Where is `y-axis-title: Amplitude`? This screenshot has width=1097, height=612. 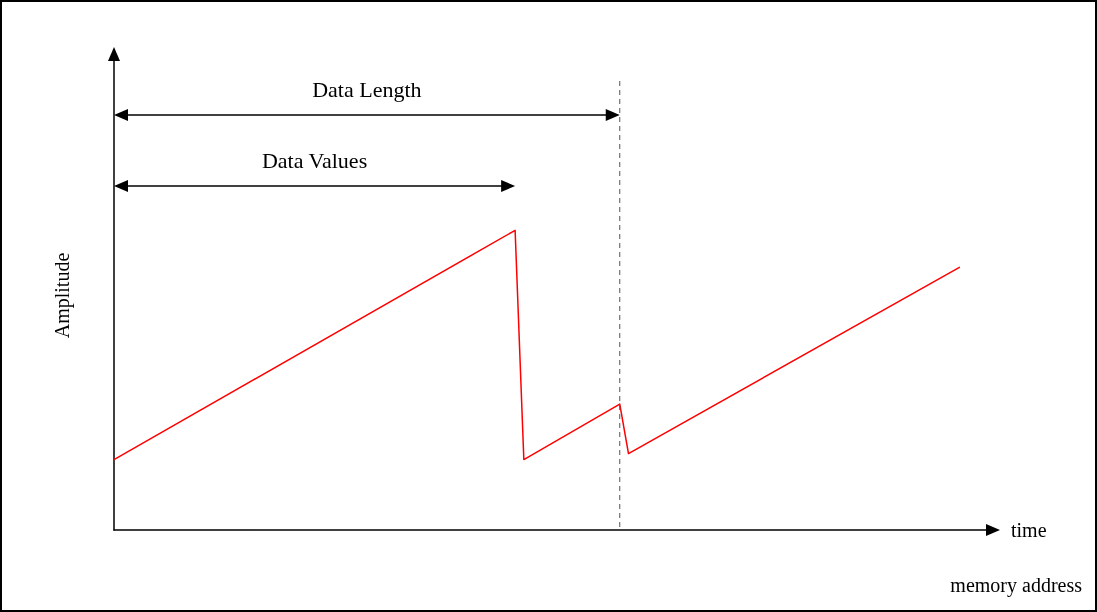 y-axis-title: Amplitude is located at coordinates (62, 295).